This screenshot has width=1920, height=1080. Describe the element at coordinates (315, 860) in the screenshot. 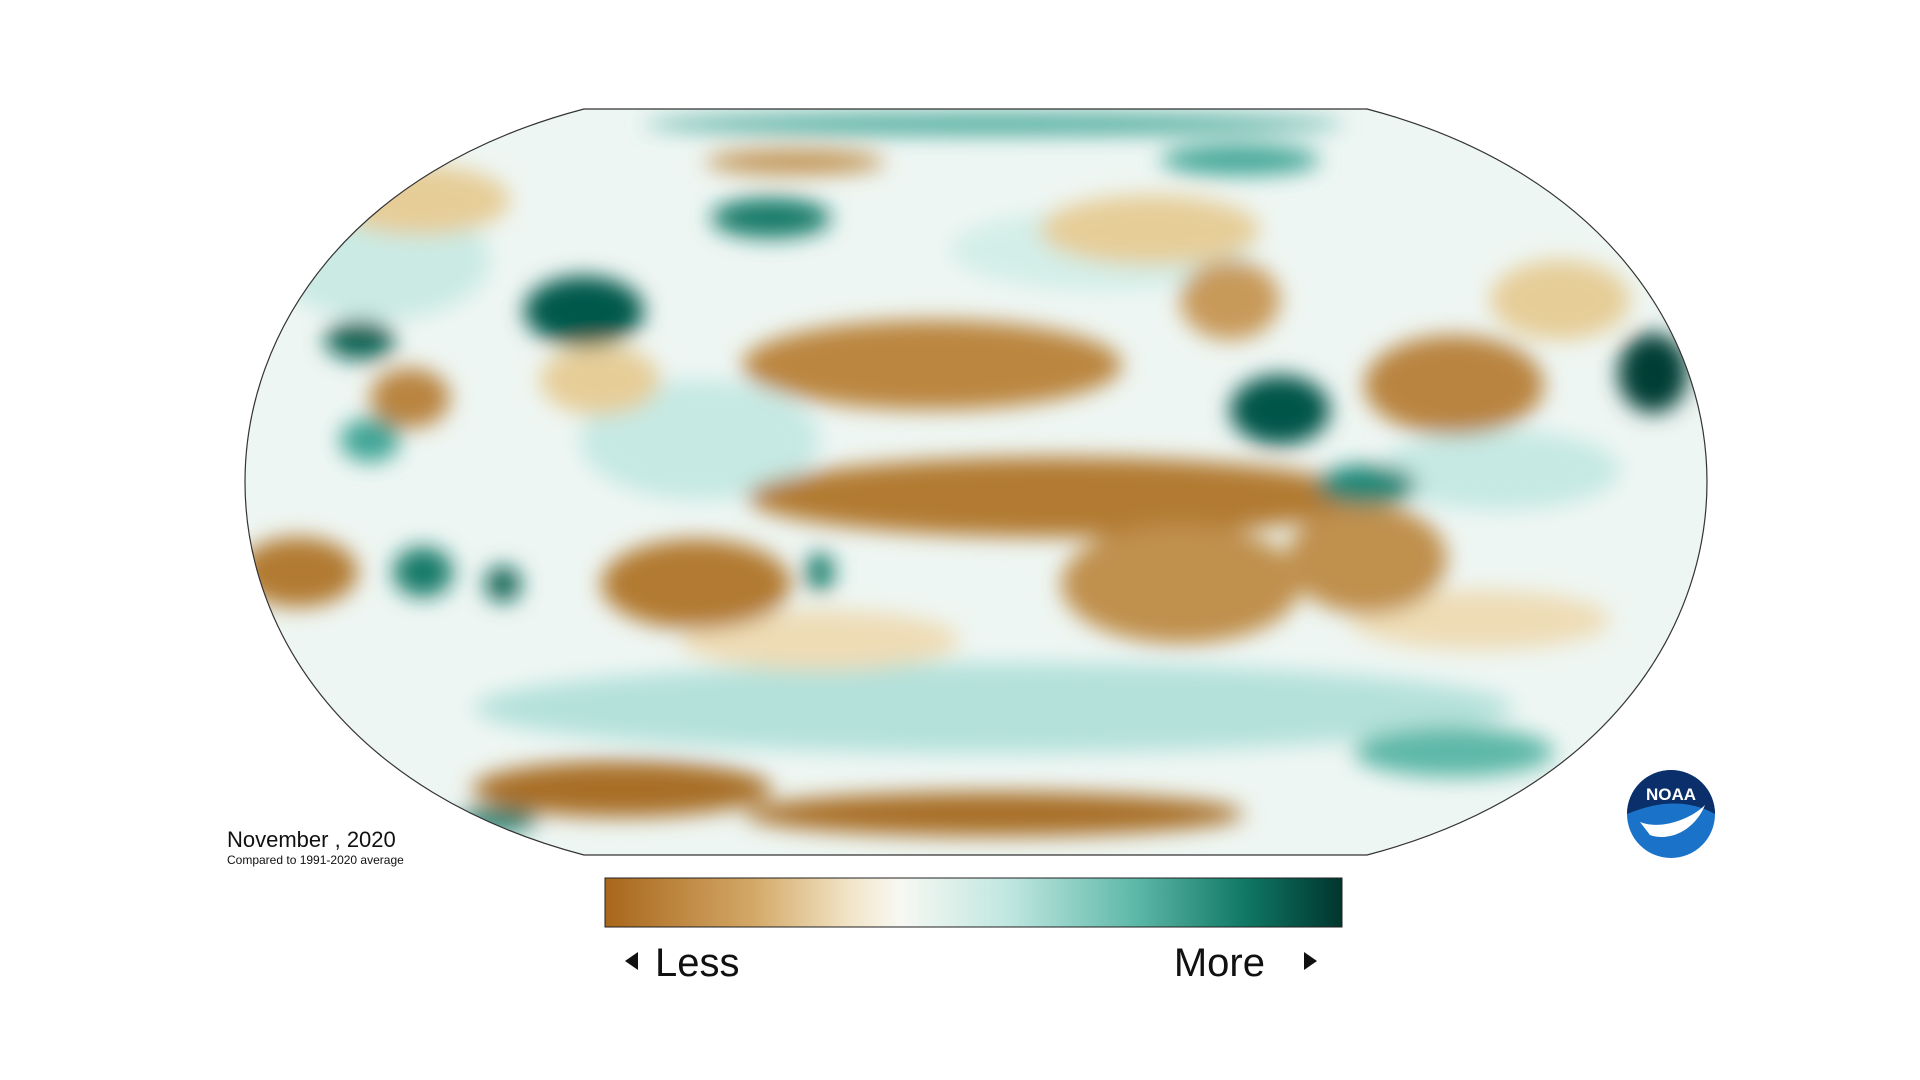

I see `subtitle: Compared to 1991-2020 average` at that location.